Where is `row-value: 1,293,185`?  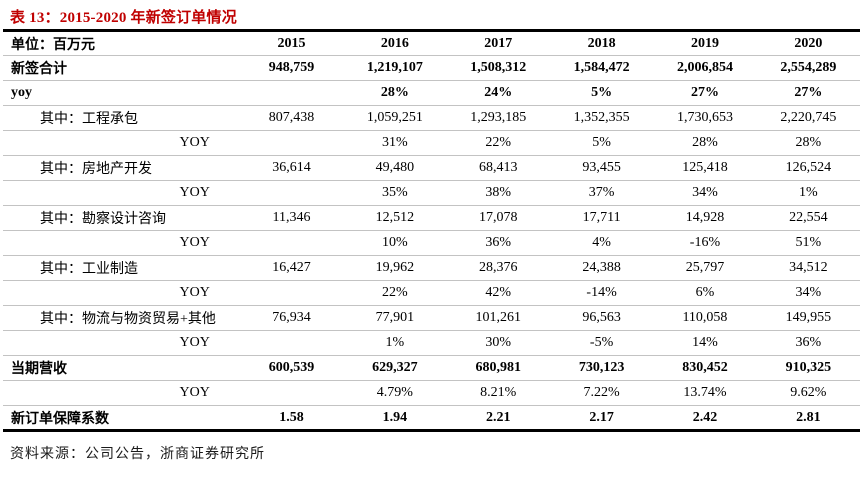
row-value: 1,293,185 is located at coordinates (498, 118).